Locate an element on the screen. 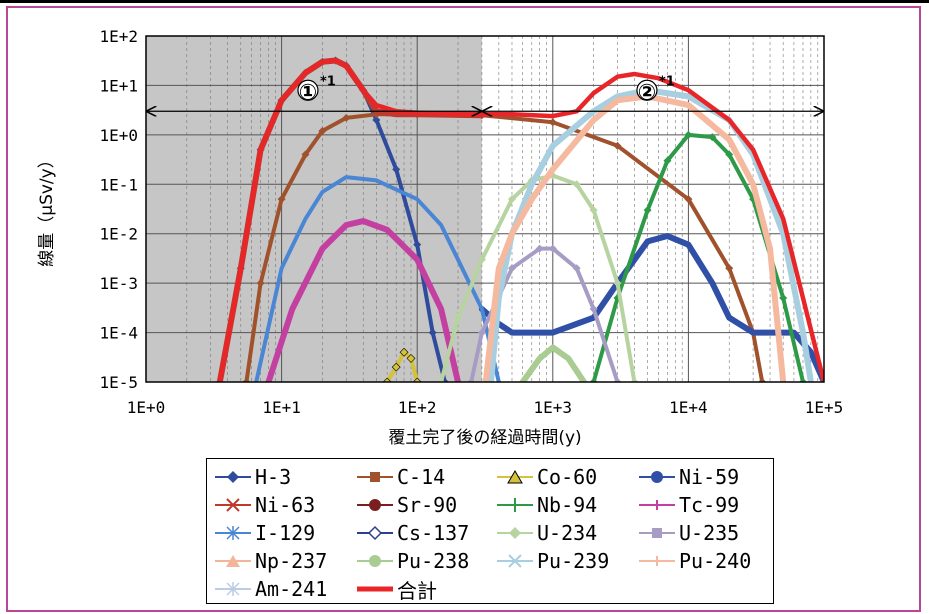 The height and width of the screenshot is (614, 929). legend-label: Am-241 is located at coordinates (291, 589).